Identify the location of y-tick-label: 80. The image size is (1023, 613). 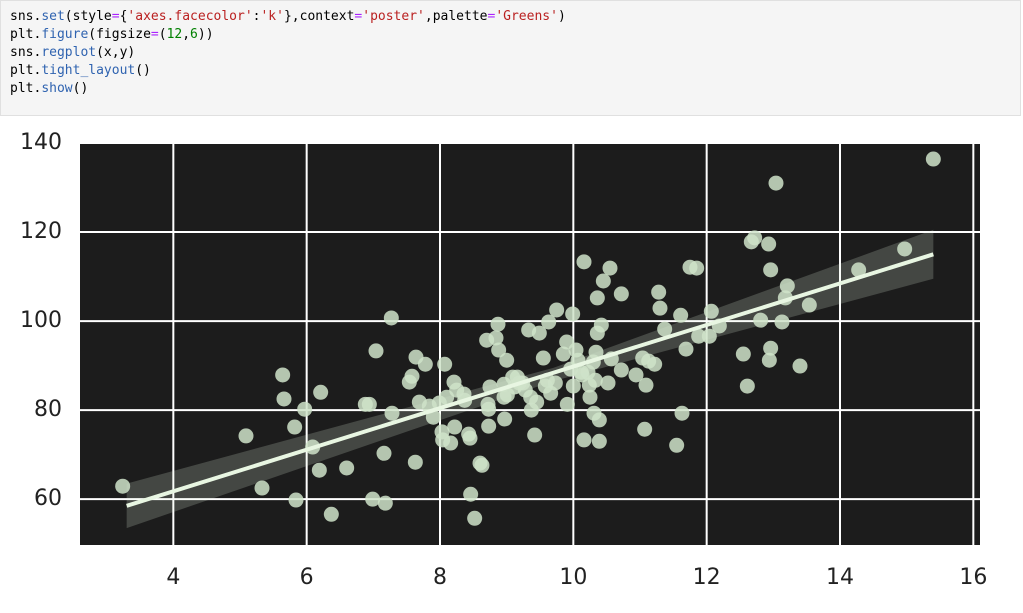
(48, 409).